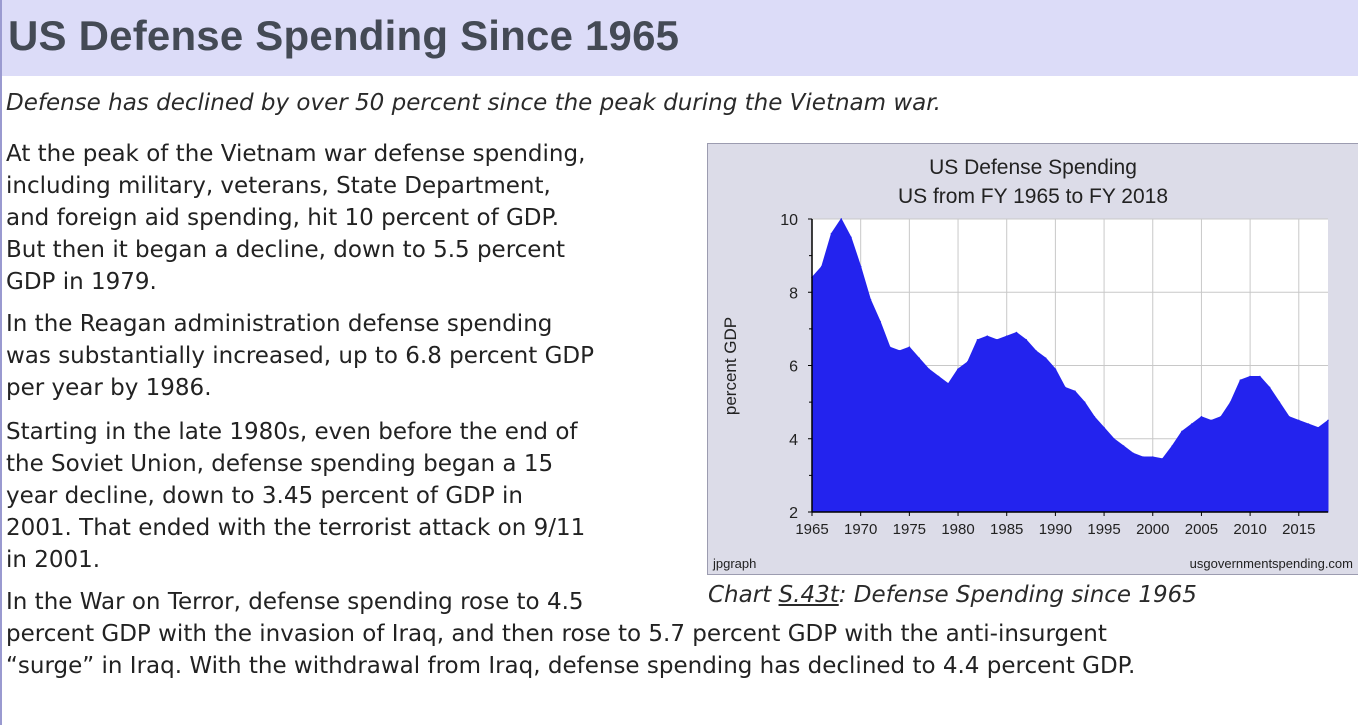 The image size is (1358, 725). I want to click on data-point-1982, so click(977, 340).